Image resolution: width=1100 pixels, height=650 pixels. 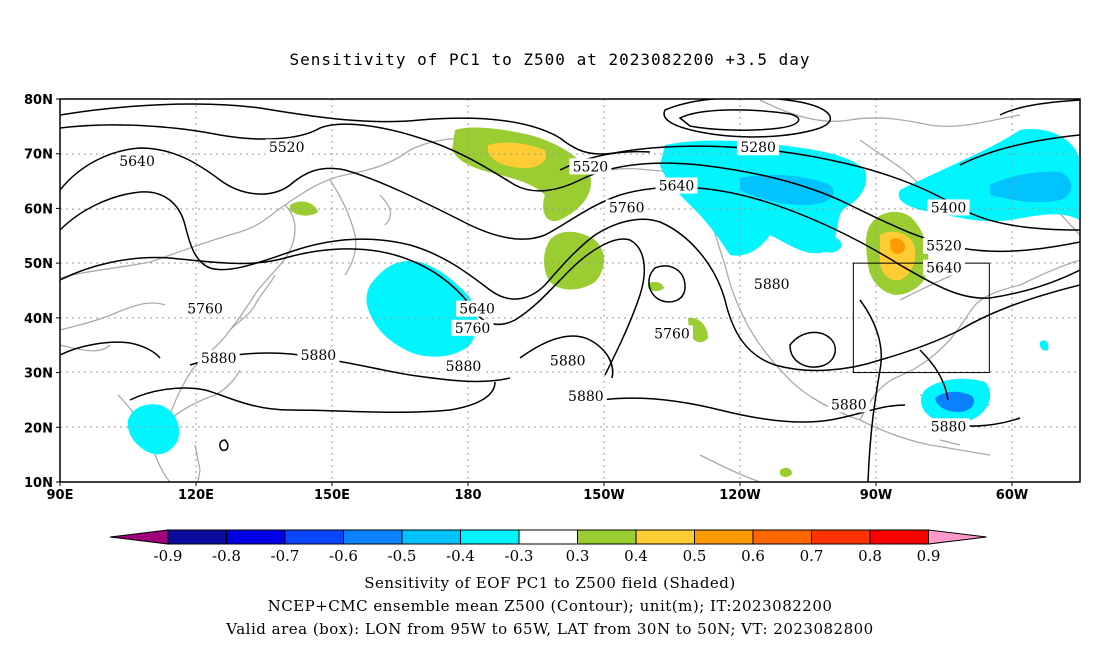 I want to click on cyan-spot-gulf, so click(x=831, y=244).